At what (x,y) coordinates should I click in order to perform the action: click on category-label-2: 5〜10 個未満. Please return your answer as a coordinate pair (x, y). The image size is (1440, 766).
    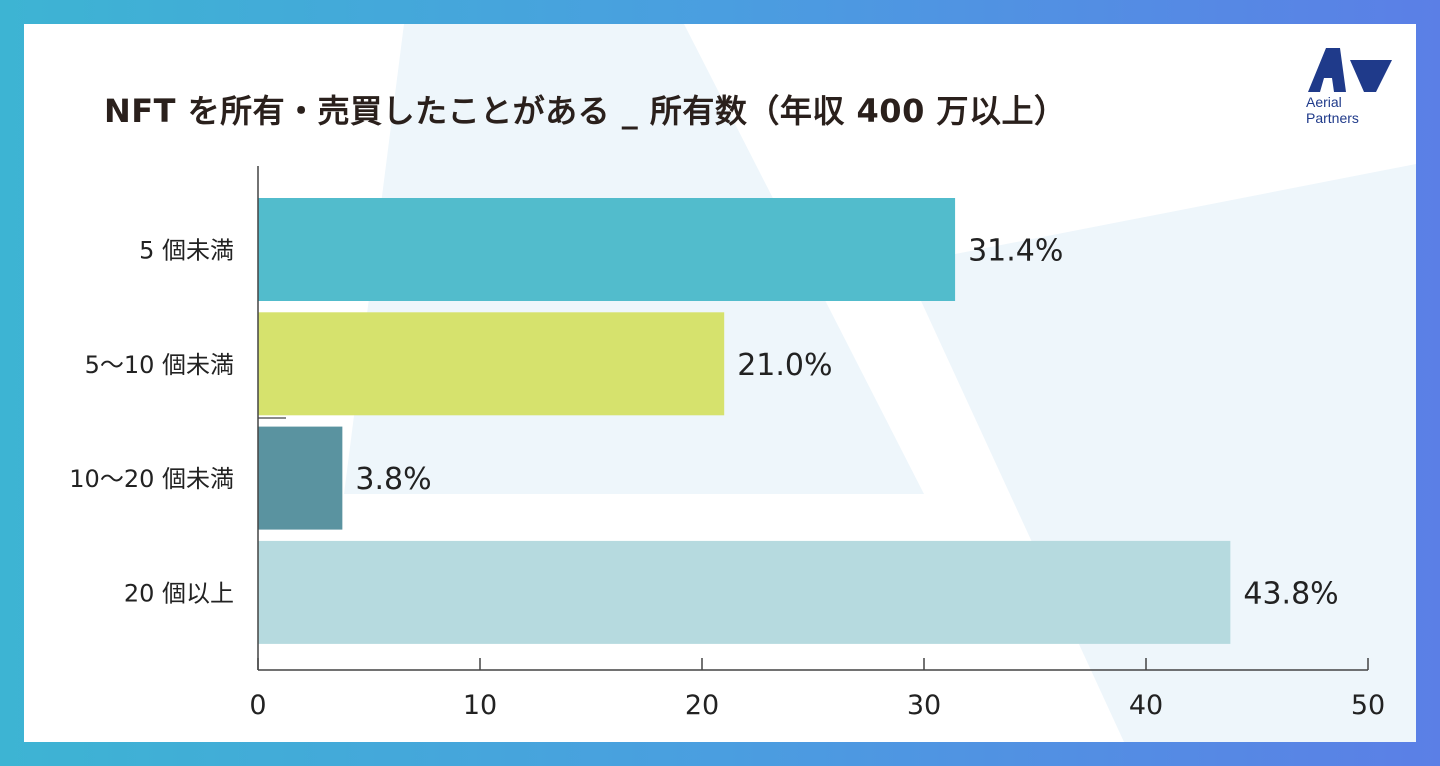
    Looking at the image, I should click on (159, 365).